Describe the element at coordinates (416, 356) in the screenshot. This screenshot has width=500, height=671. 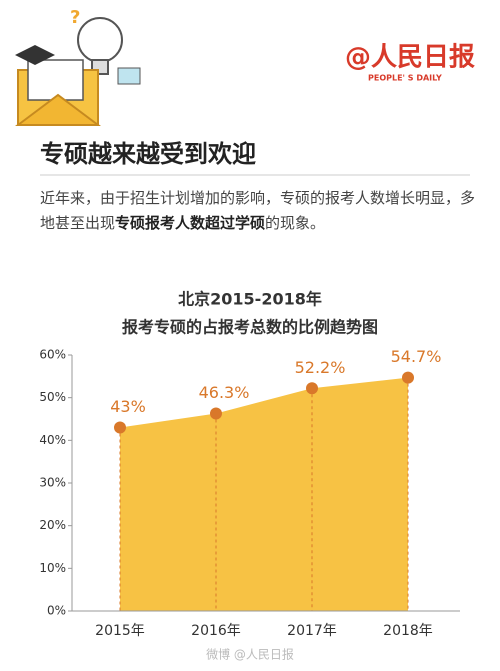
I see `value-label: 54.7%` at that location.